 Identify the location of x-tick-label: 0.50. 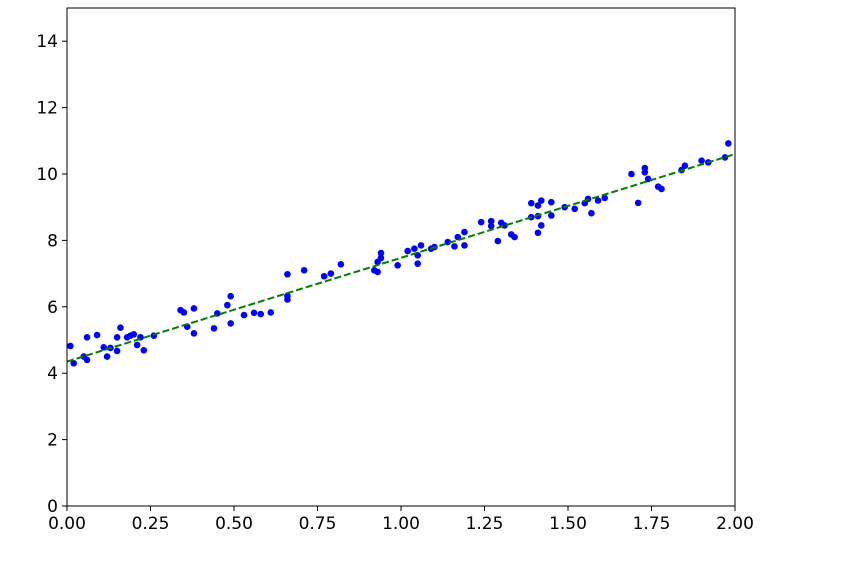
(234, 524).